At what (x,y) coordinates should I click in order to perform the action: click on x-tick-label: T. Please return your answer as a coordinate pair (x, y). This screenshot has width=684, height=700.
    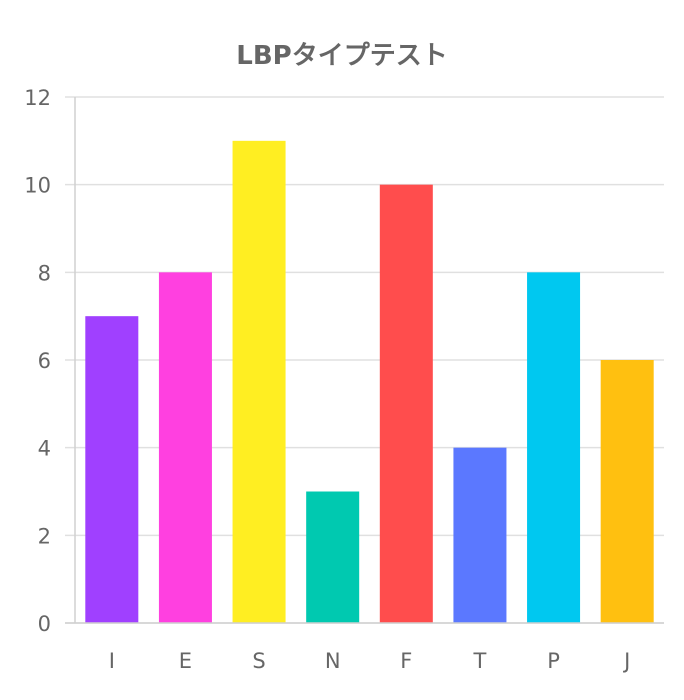
    Looking at the image, I should click on (480, 661).